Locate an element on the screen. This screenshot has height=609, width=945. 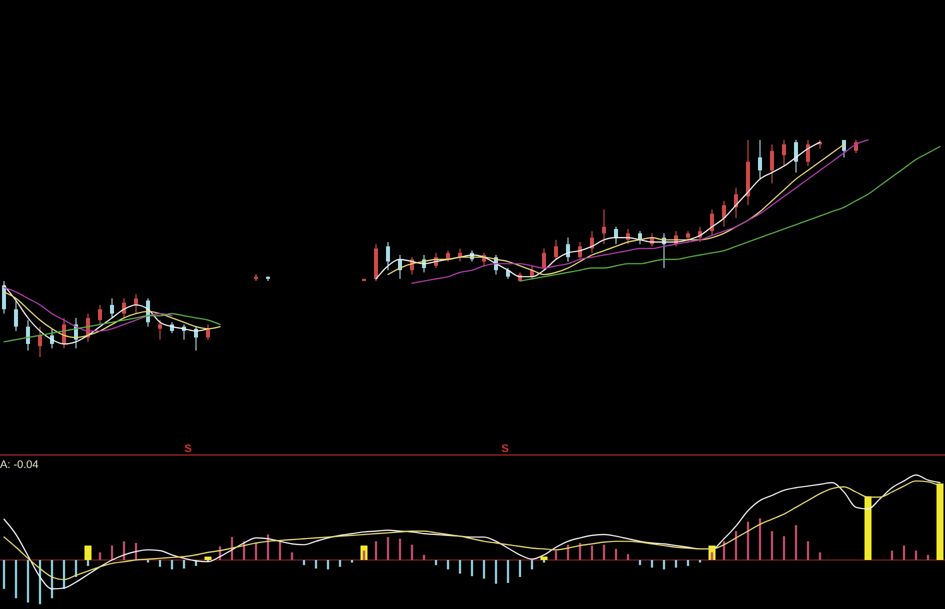
text: A: -0.04 is located at coordinates (19, 465).